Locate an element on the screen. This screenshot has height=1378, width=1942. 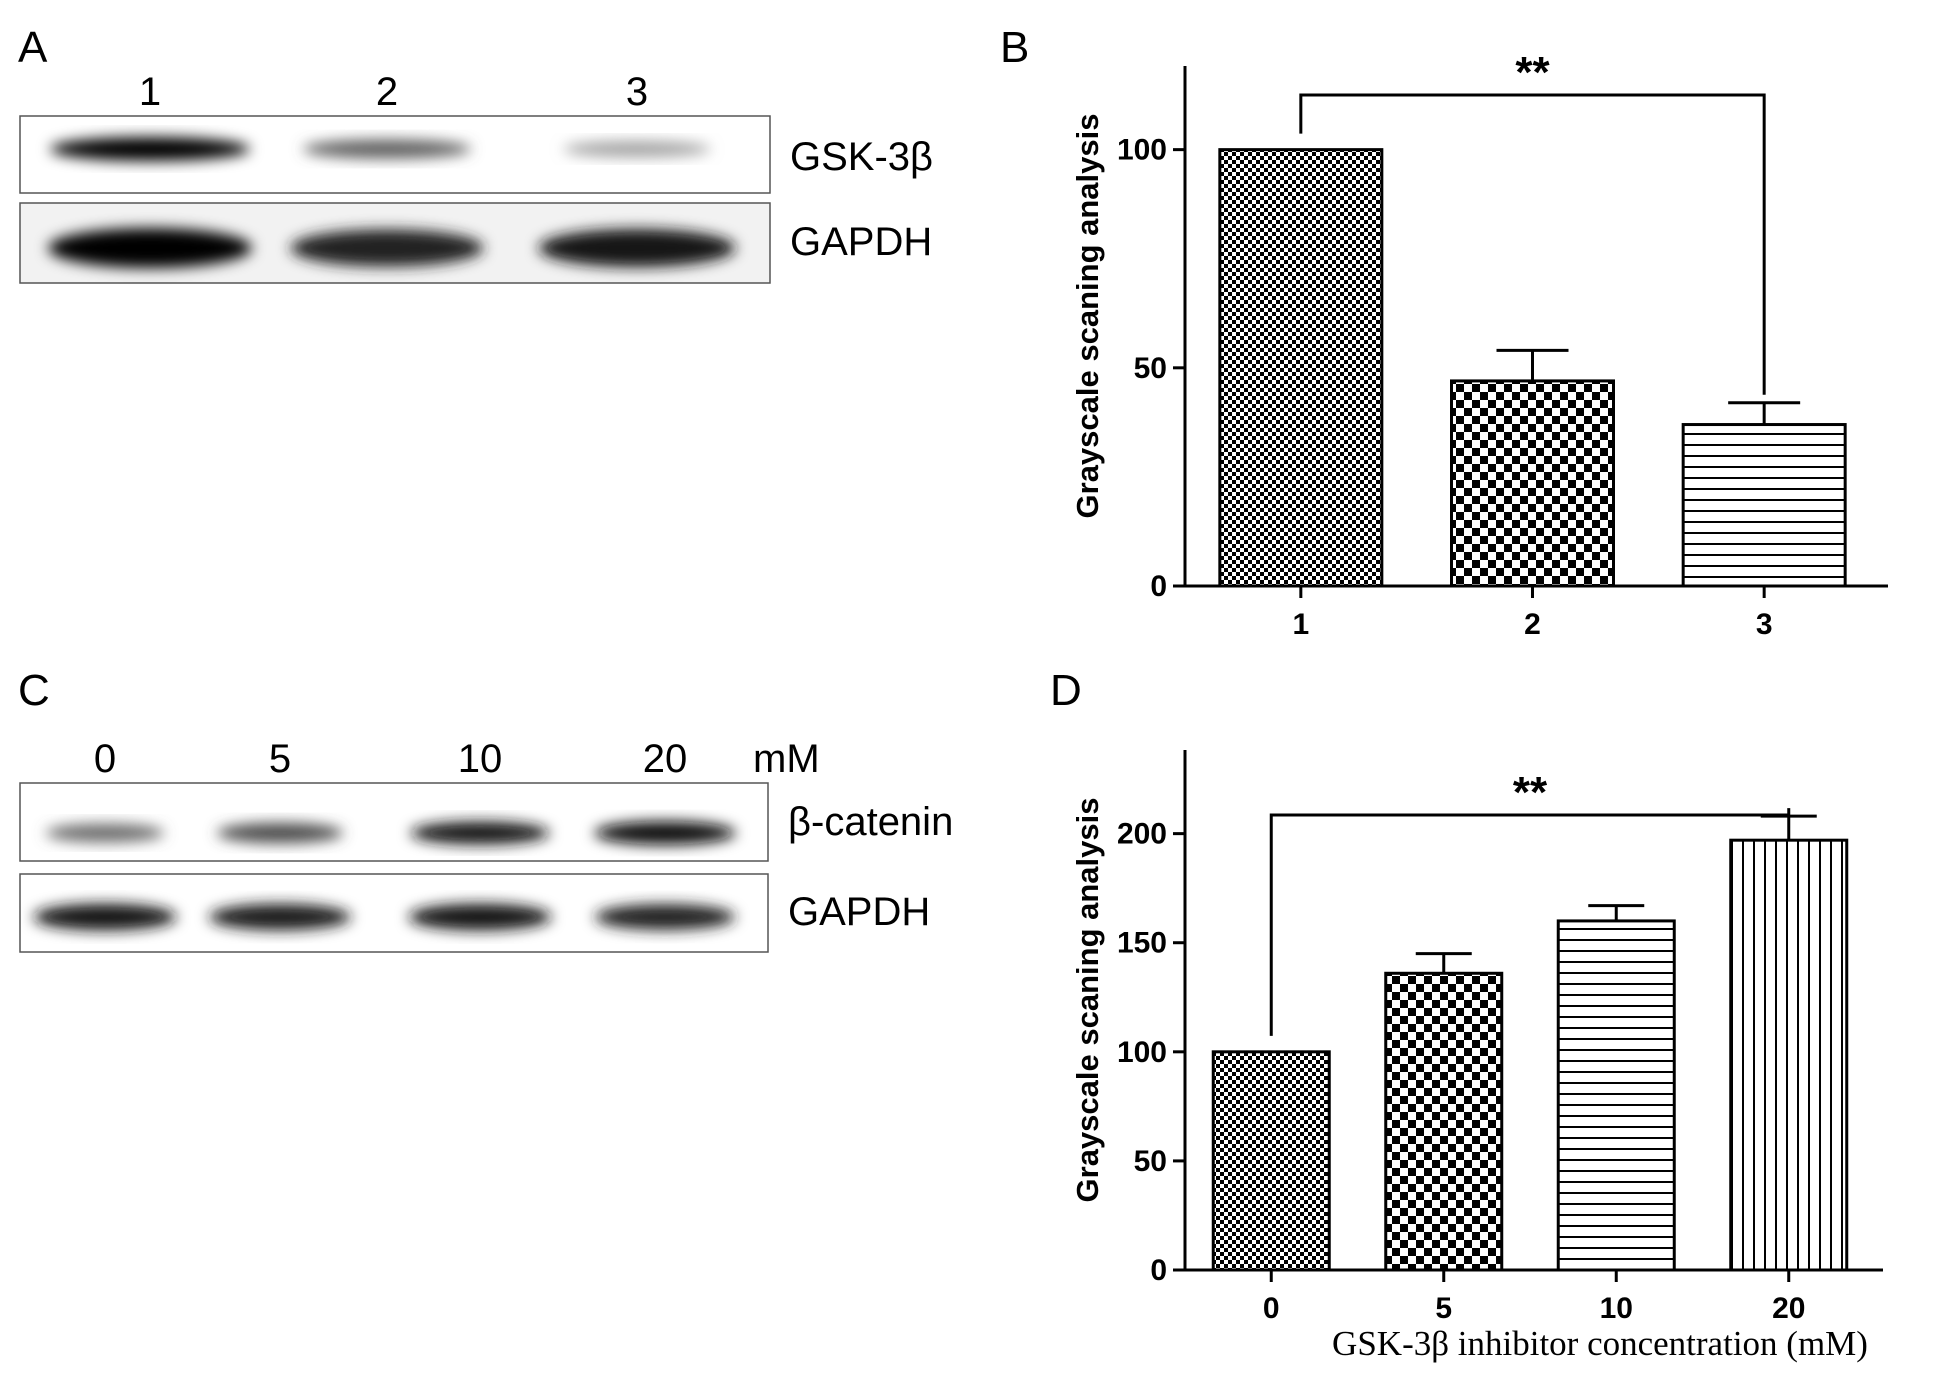
blot-c-lane-labels: 0 5 10 20 mM is located at coordinates (457, 759).